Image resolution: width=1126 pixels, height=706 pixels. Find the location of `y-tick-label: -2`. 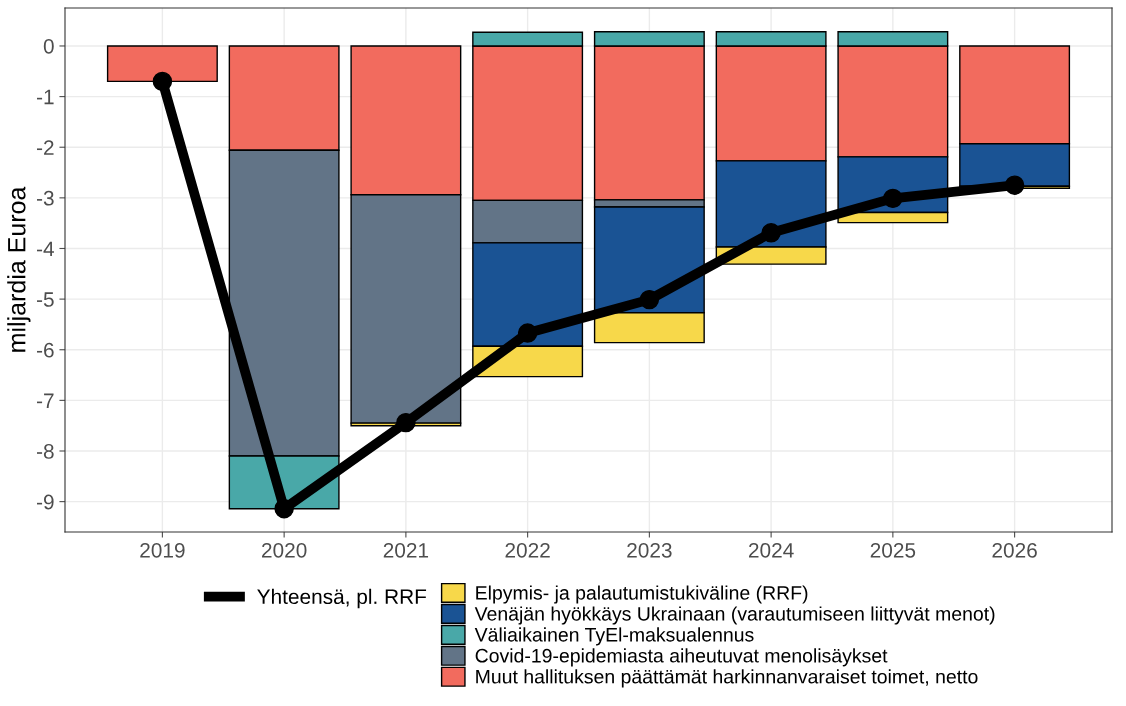

y-tick-label: -2 is located at coordinates (45, 147).